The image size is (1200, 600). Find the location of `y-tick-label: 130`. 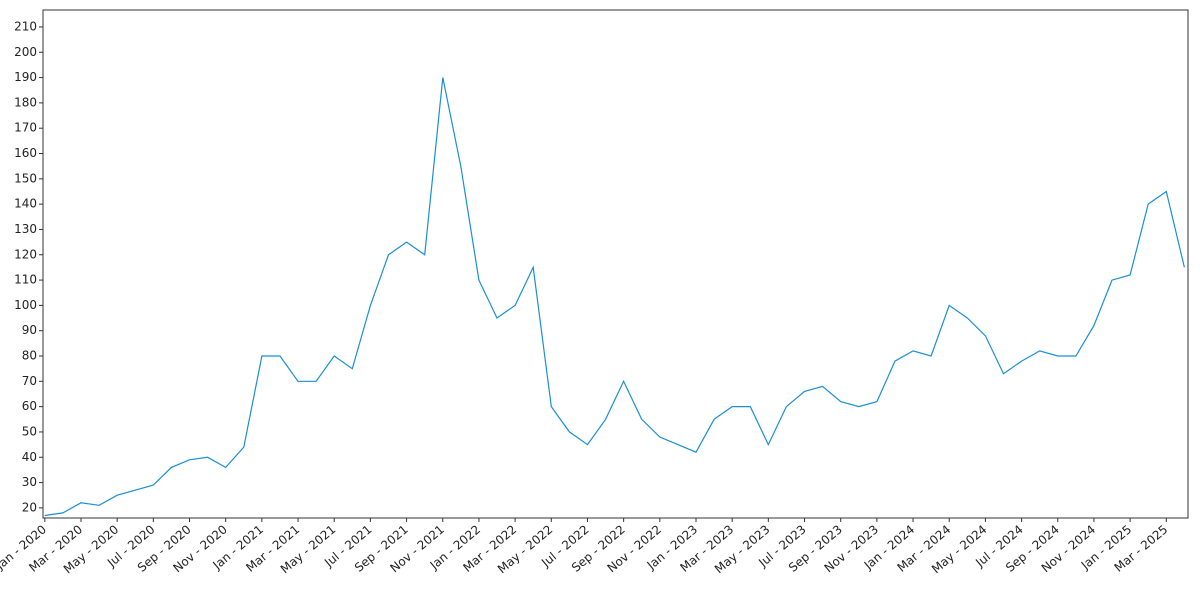

y-tick-label: 130 is located at coordinates (25, 229).